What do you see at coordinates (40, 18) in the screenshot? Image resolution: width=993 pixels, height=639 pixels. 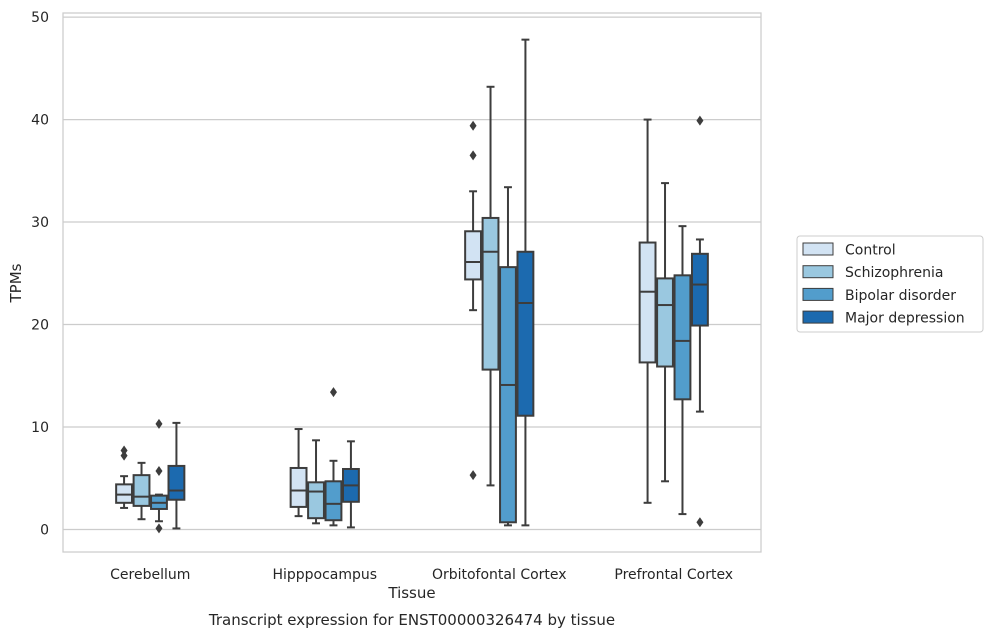 I see `y-tick-label: 50` at bounding box center [40, 18].